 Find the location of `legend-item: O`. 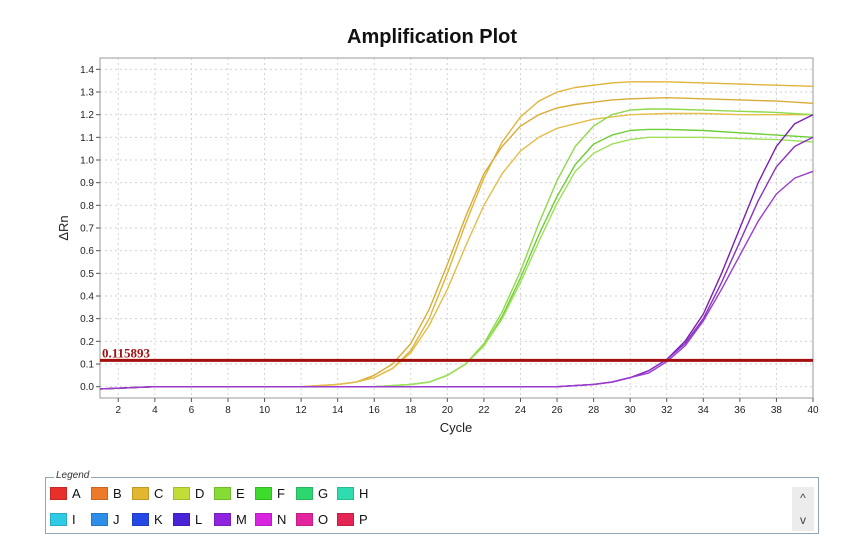

legend-item: O is located at coordinates (316, 526).